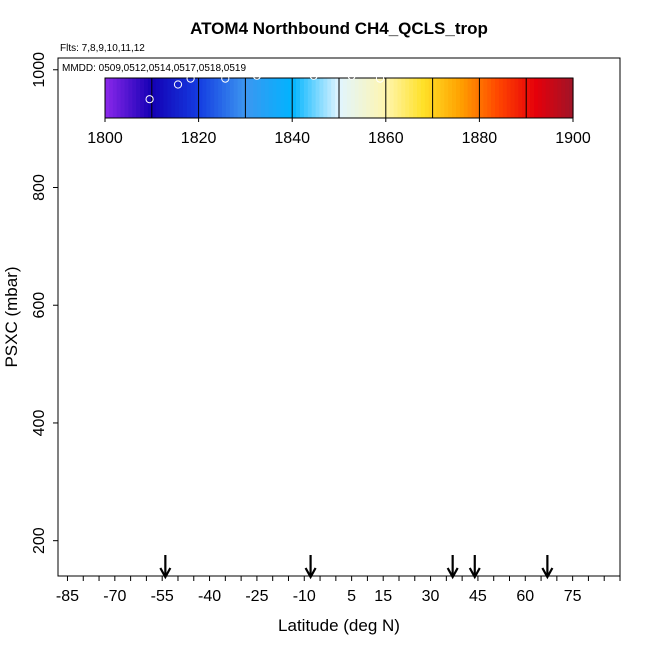 This screenshot has height=650, width=650. I want to click on x-tick-label: -55, so click(162, 596).